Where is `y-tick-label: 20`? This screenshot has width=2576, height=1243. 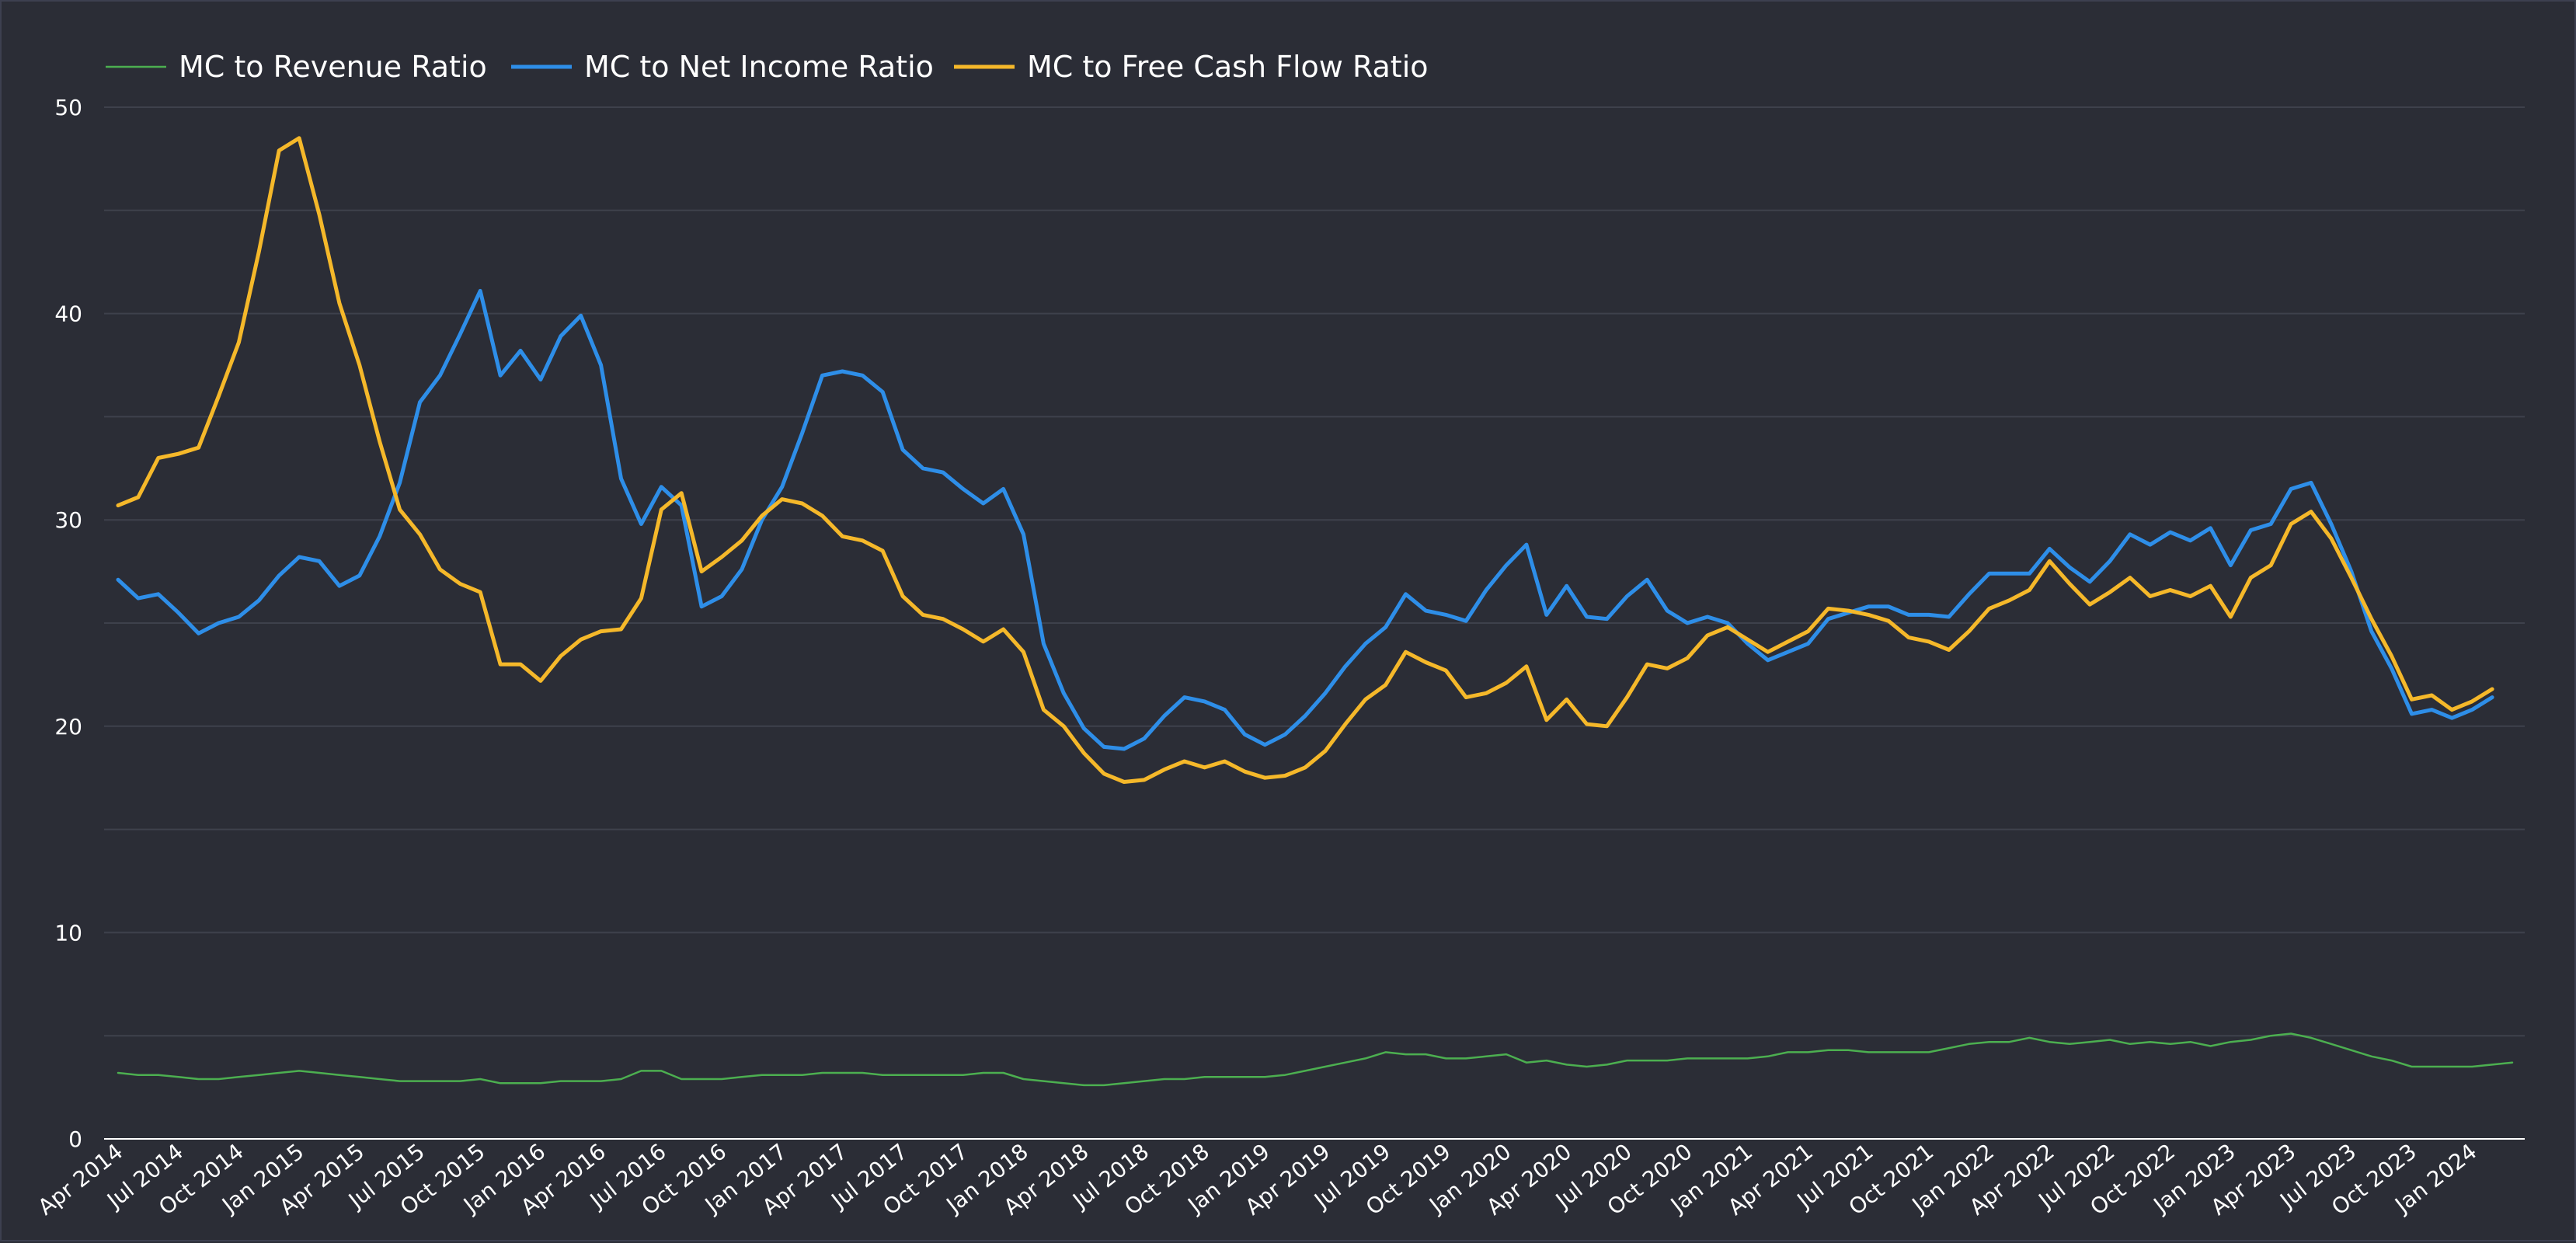
y-tick-label: 20 is located at coordinates (68, 727).